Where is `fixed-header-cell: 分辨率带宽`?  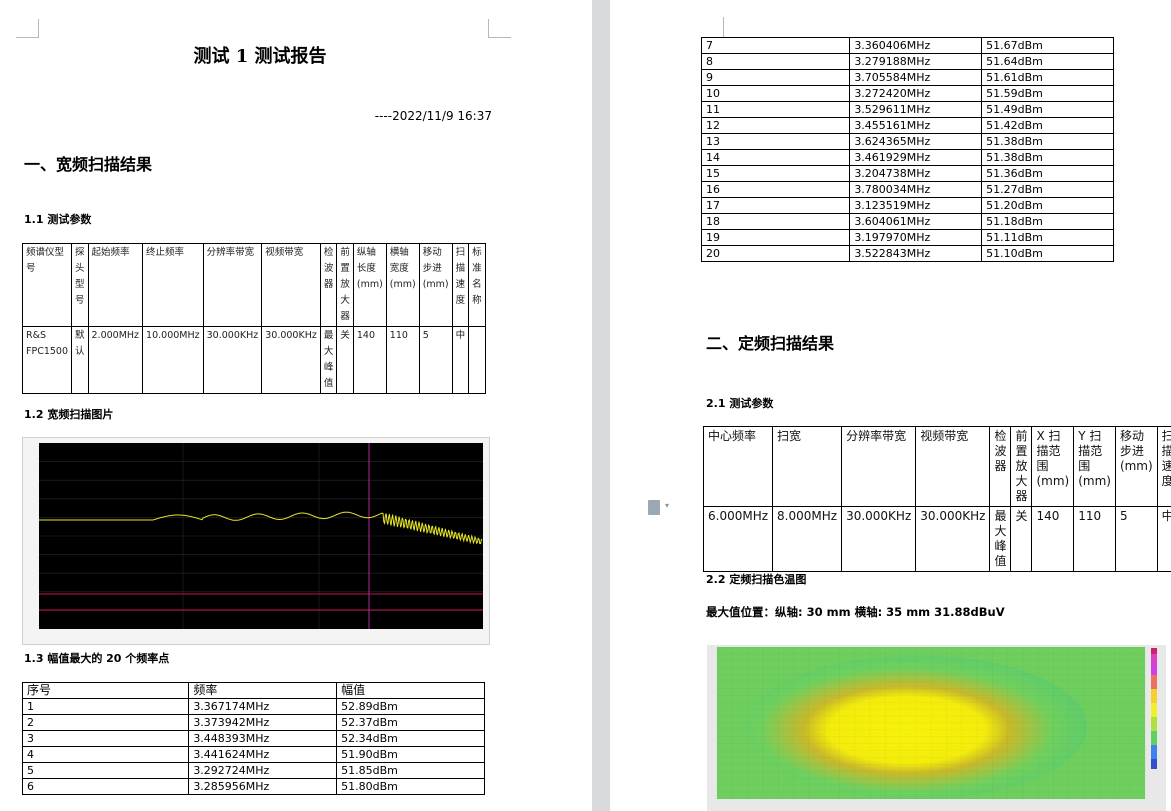
fixed-header-cell: 分辨率带宽 is located at coordinates (879, 466).